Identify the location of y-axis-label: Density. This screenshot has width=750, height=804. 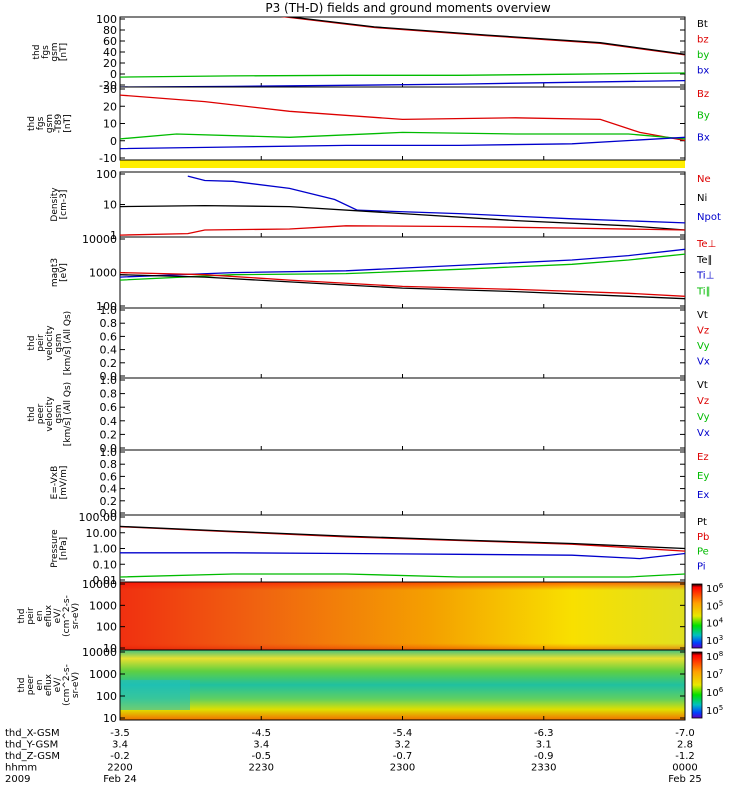
(55, 204).